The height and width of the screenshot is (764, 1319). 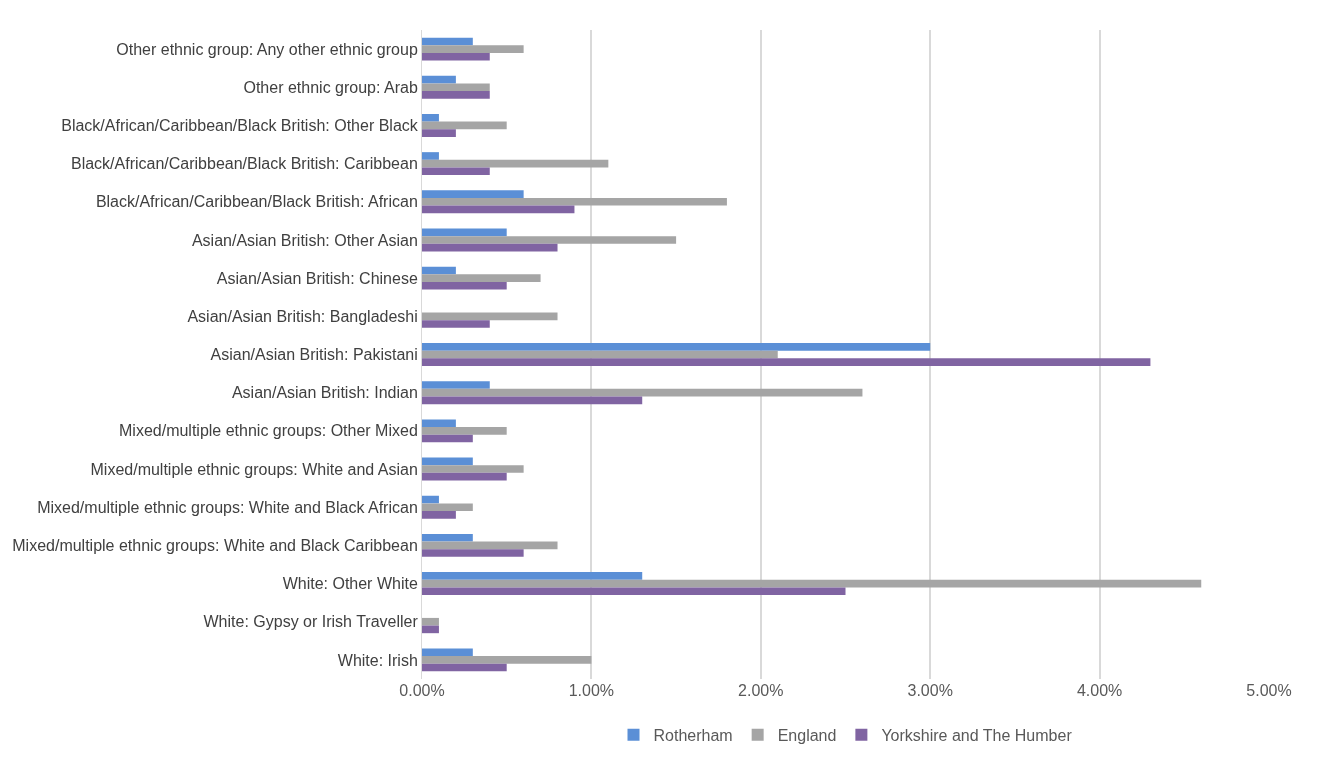 I want to click on y-tick-label: White: Other White, so click(x=350, y=584).